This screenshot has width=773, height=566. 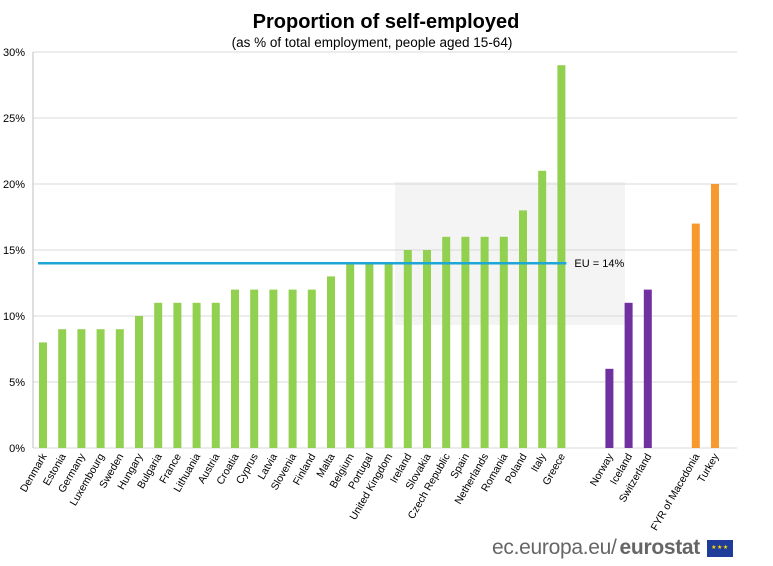 I want to click on y-tick-label: 0%, so click(x=17, y=449).